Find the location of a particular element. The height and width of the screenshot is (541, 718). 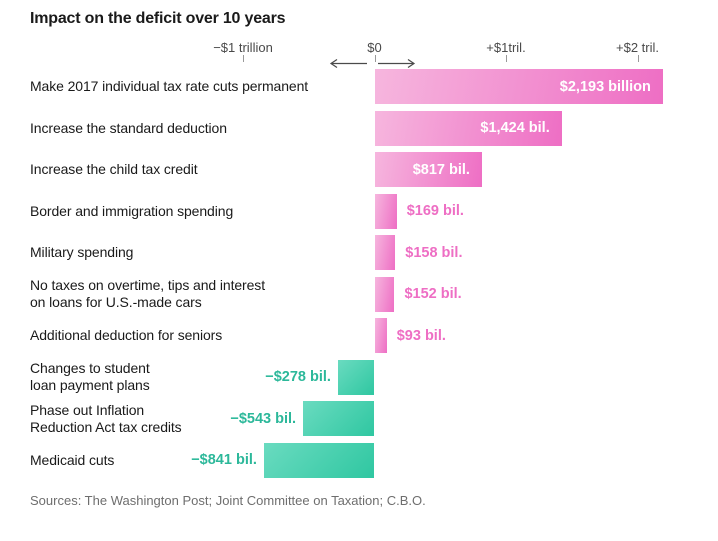

category-label: Military spending is located at coordinates (82, 252).